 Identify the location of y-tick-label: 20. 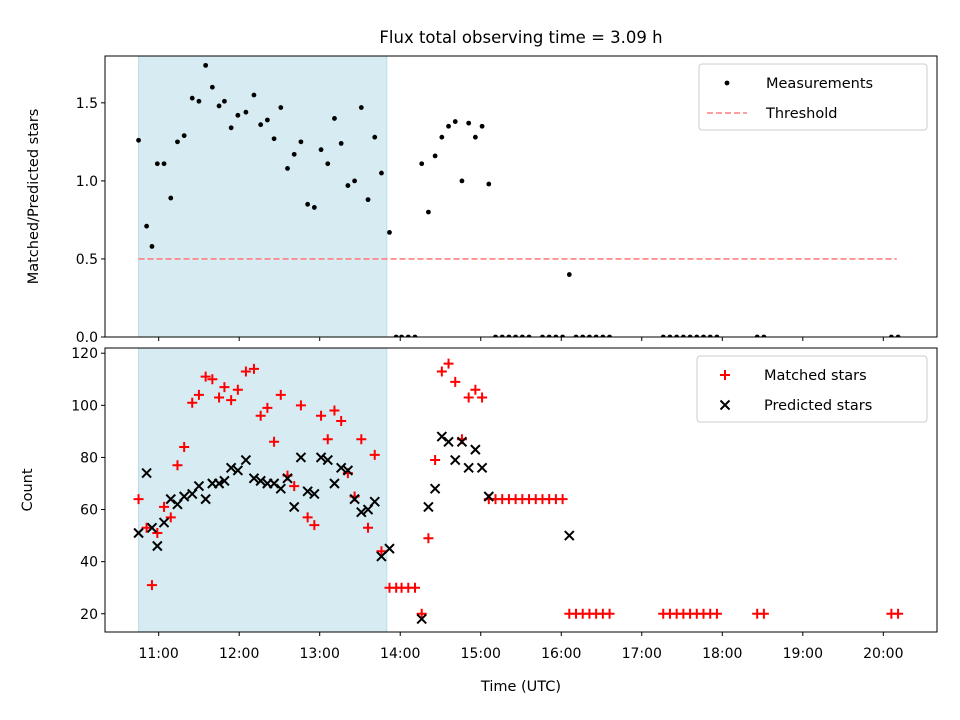
(89, 615).